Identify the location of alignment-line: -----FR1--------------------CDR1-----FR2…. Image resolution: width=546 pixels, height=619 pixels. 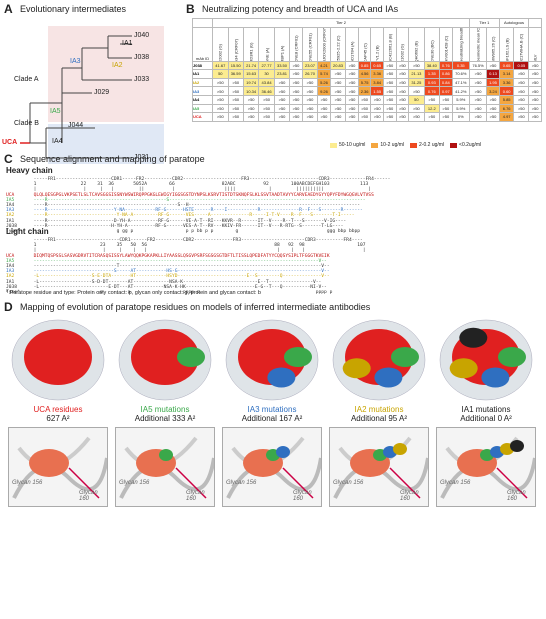
(198, 179).